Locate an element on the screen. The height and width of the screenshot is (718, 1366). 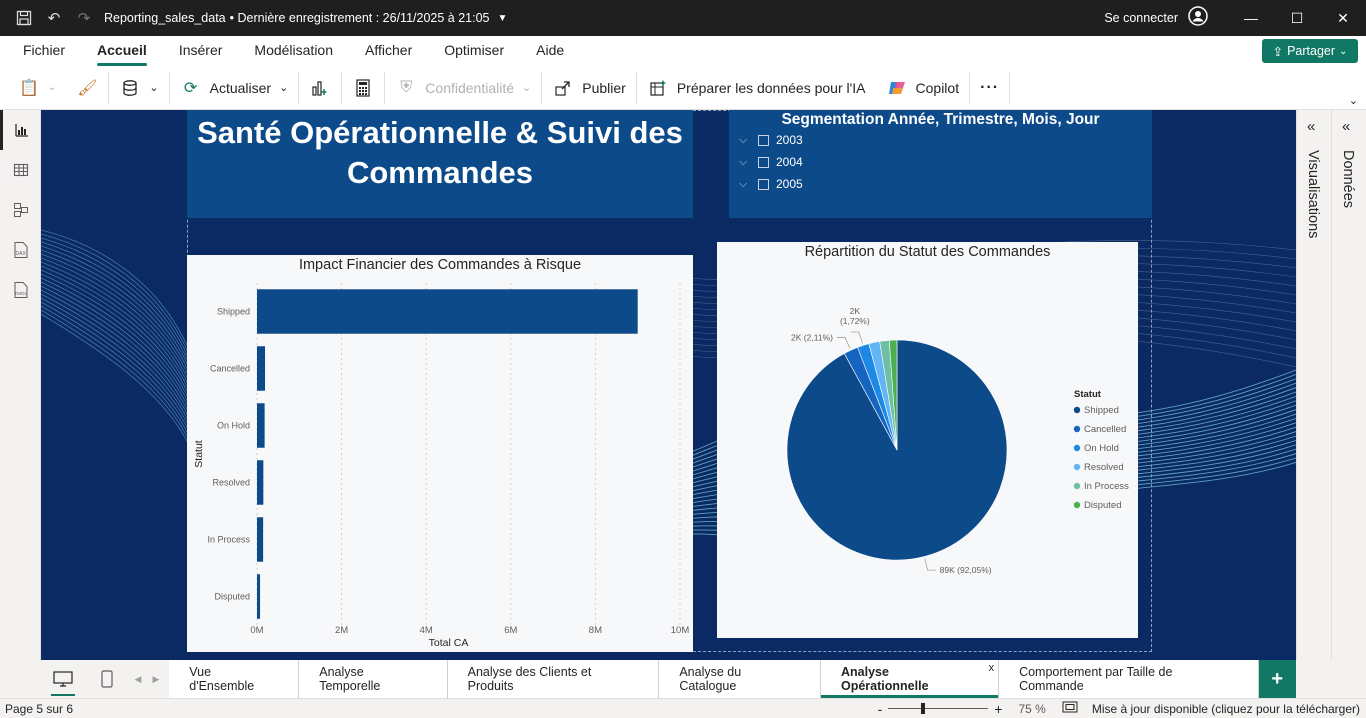
new-visual-button is located at coordinates (320, 88).